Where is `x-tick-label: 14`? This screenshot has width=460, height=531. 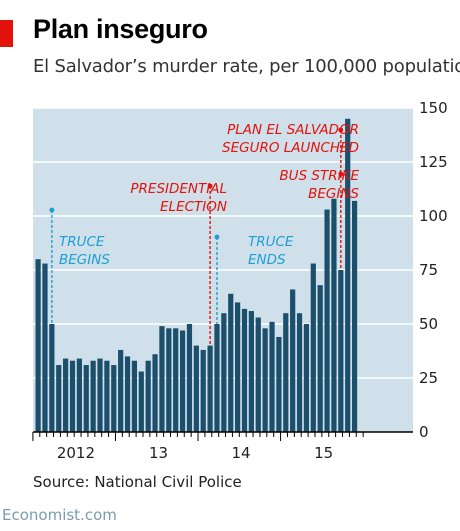
x-tick-label: 14 is located at coordinates (241, 453).